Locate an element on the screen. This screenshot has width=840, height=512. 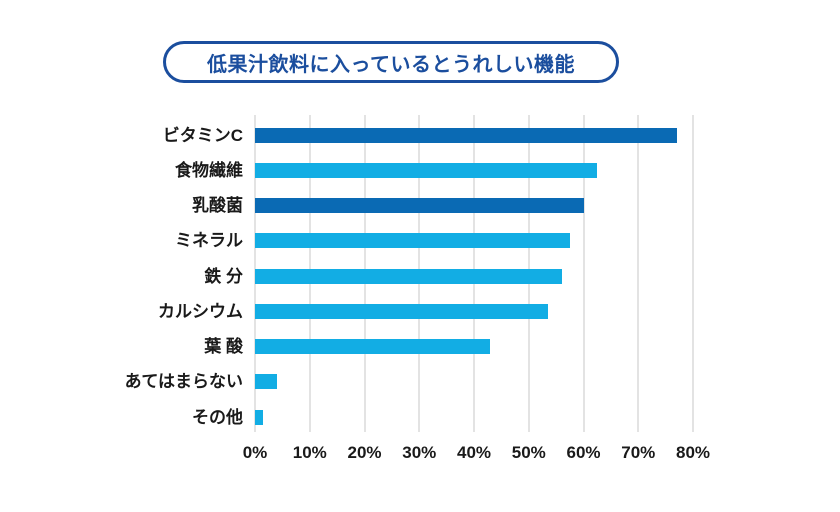
category-label: 葉 酸 is located at coordinates (223, 346).